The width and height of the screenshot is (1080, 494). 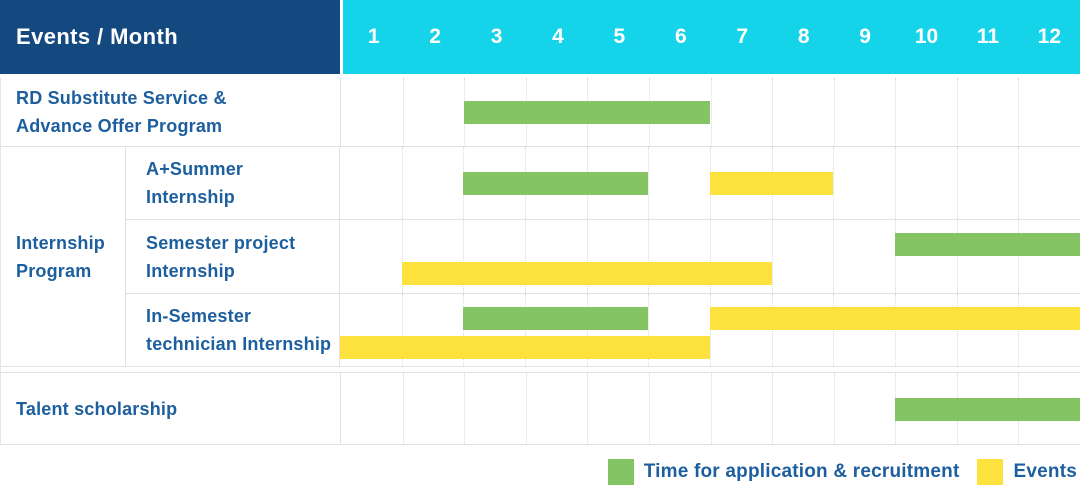 I want to click on row-label-line: Semester project, so click(x=221, y=242).